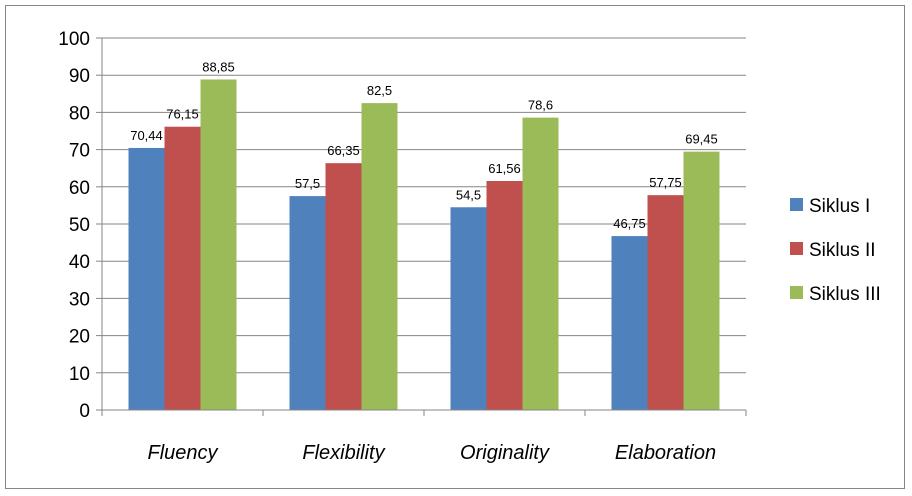  Describe the element at coordinates (79, 151) in the screenshot. I see `y-tick-label: 70` at that location.